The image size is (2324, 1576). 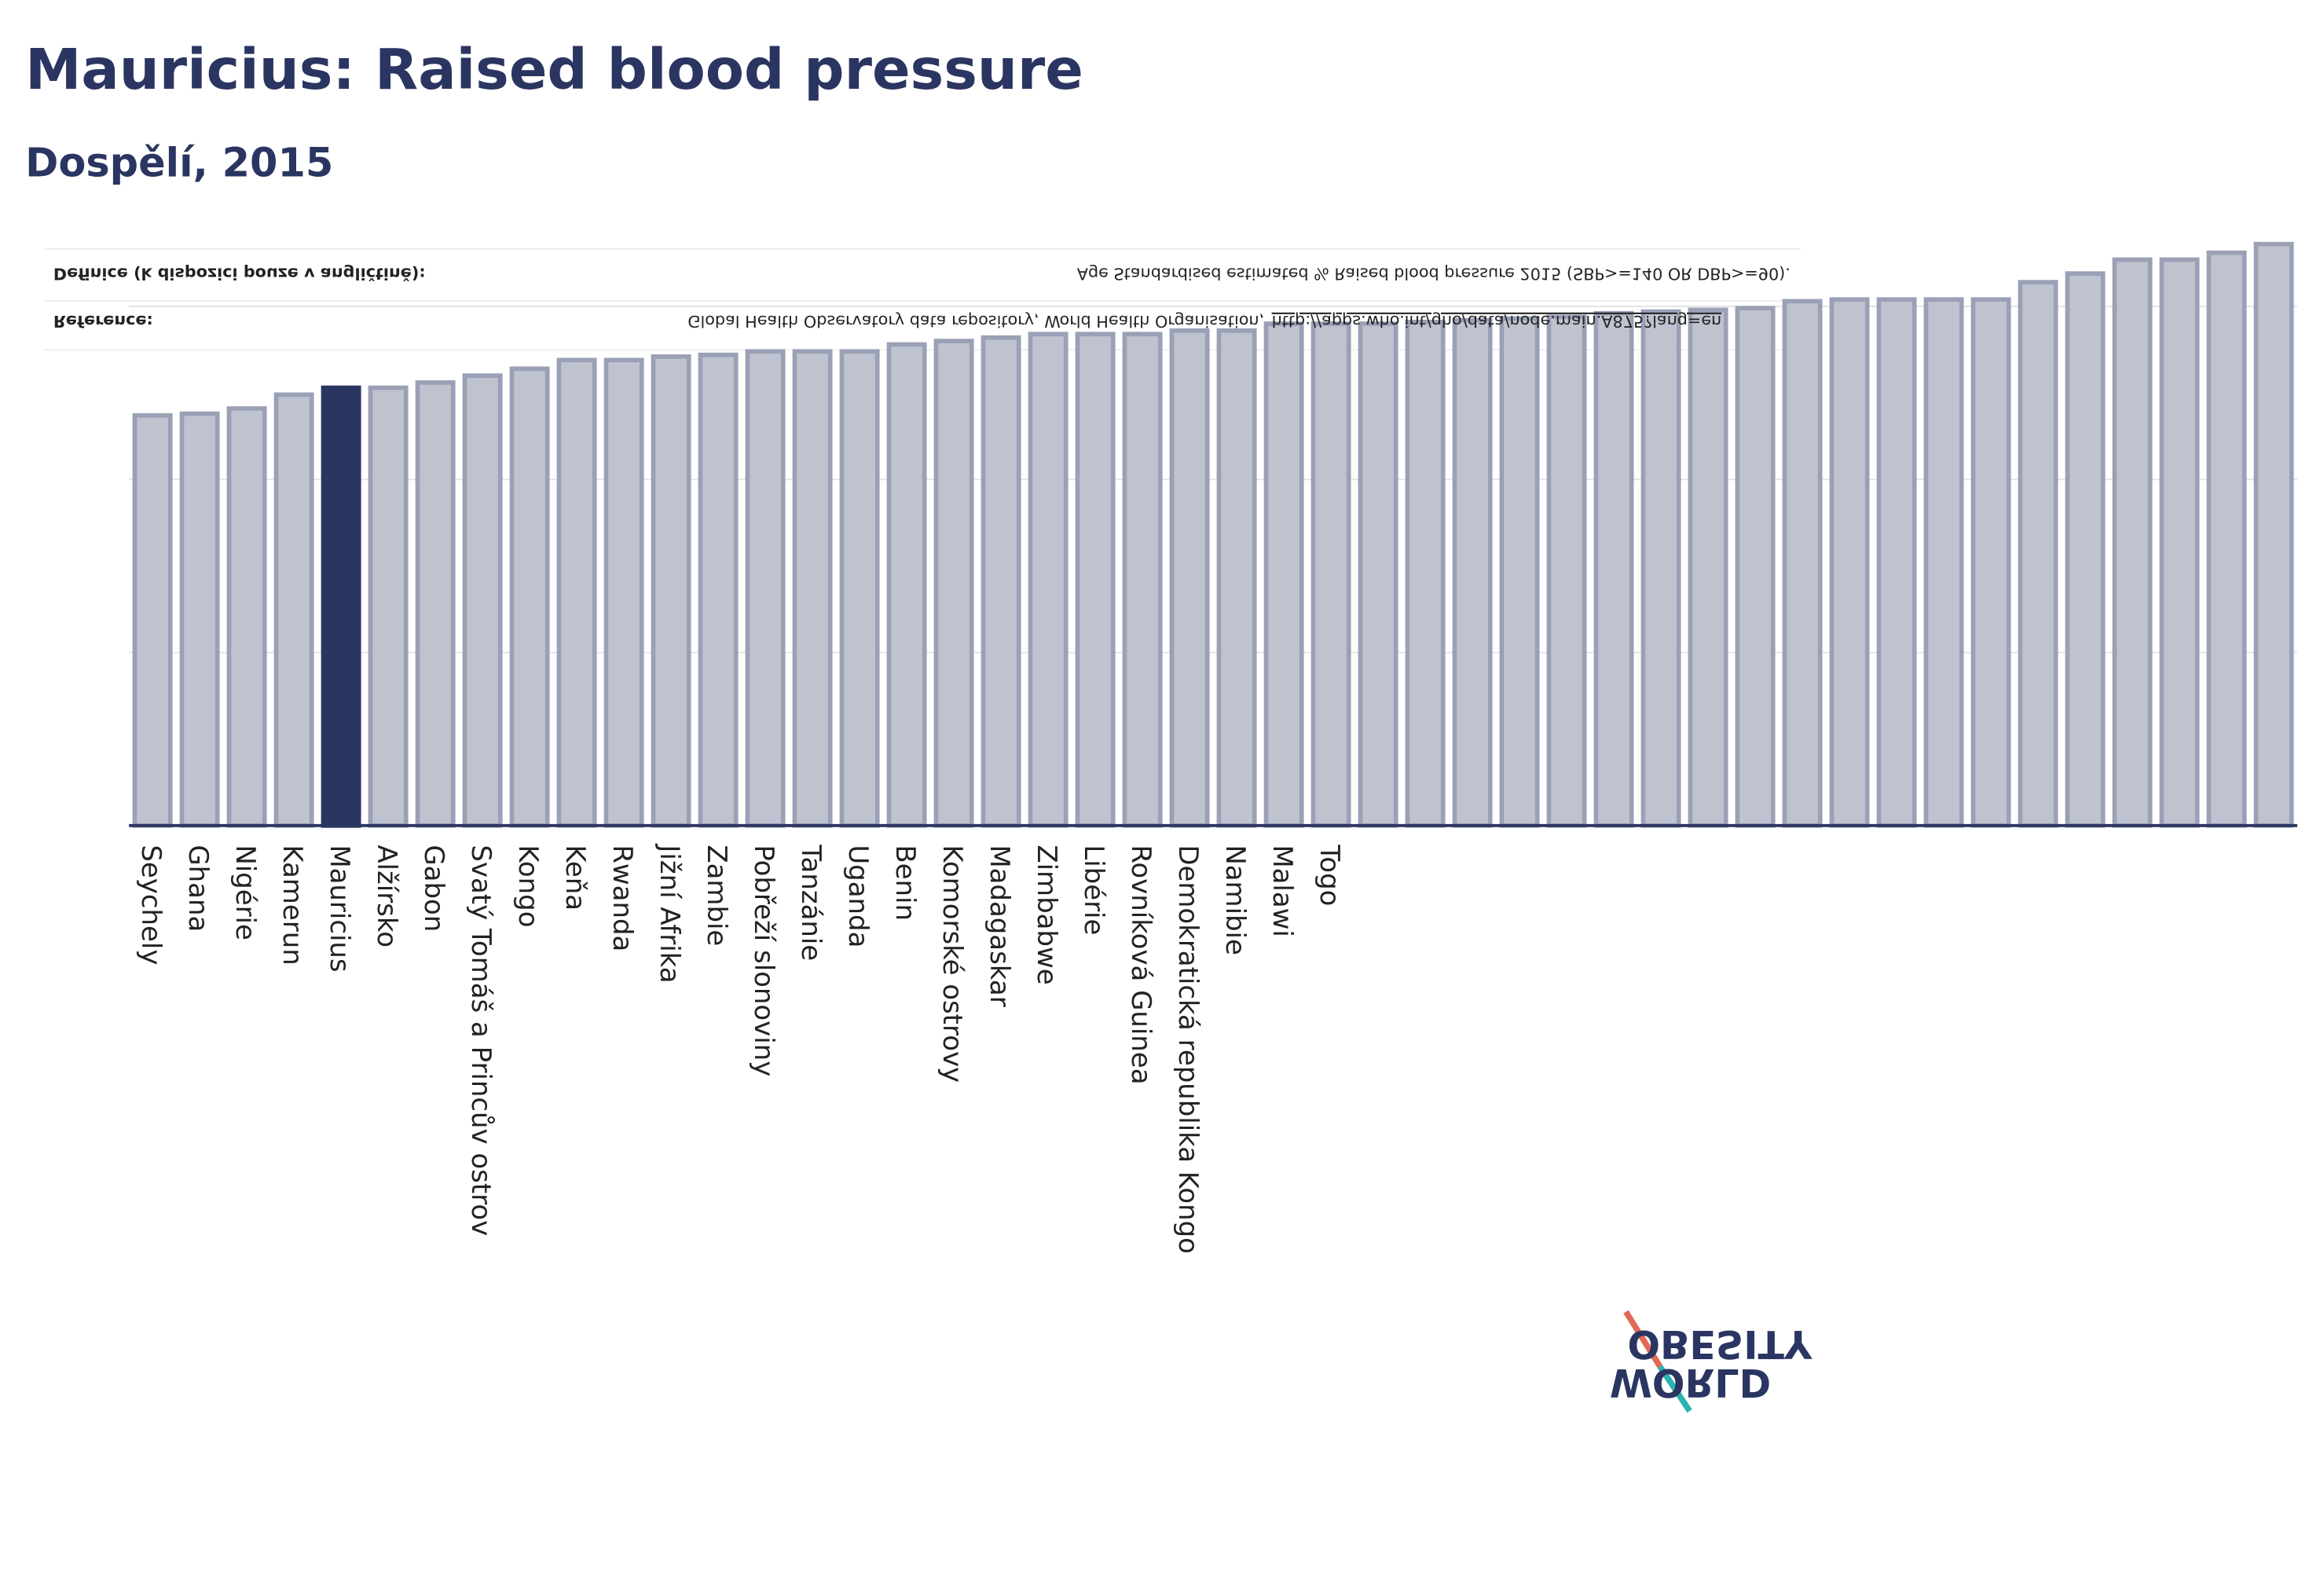 I want to click on x-tick-label: Nigérie, so click(x=245, y=892).